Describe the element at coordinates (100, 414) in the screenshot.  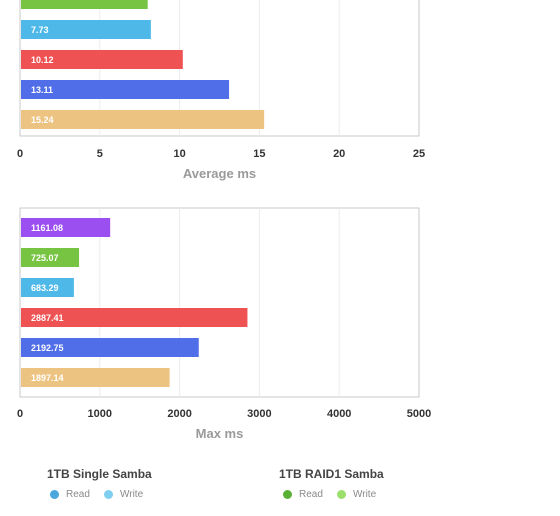
I see `x-tick-label: 1000` at that location.